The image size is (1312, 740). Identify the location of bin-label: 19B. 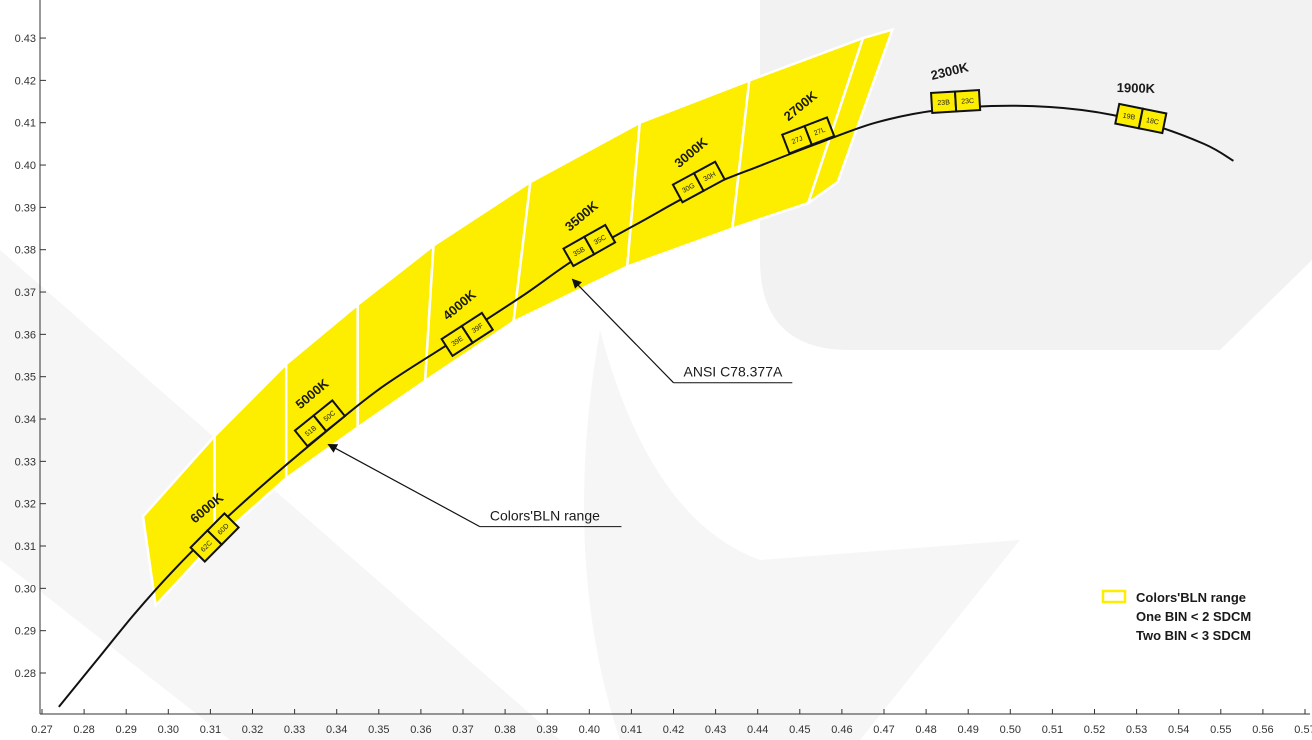
(1129, 116).